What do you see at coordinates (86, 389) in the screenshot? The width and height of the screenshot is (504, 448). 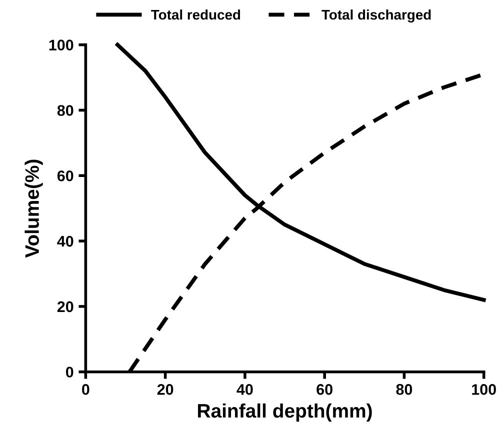 I see `x-tick-label: 0` at bounding box center [86, 389].